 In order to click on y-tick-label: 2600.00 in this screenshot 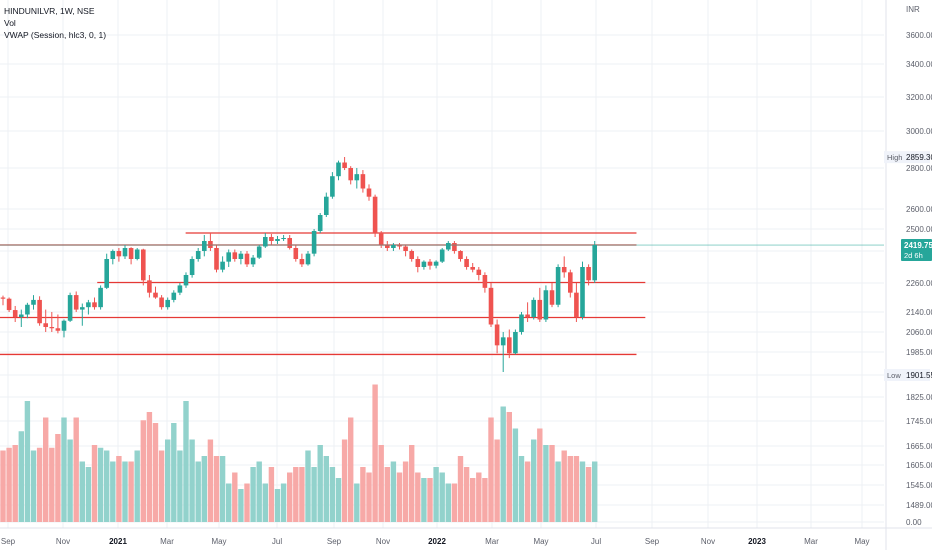, I will do `click(919, 209)`.